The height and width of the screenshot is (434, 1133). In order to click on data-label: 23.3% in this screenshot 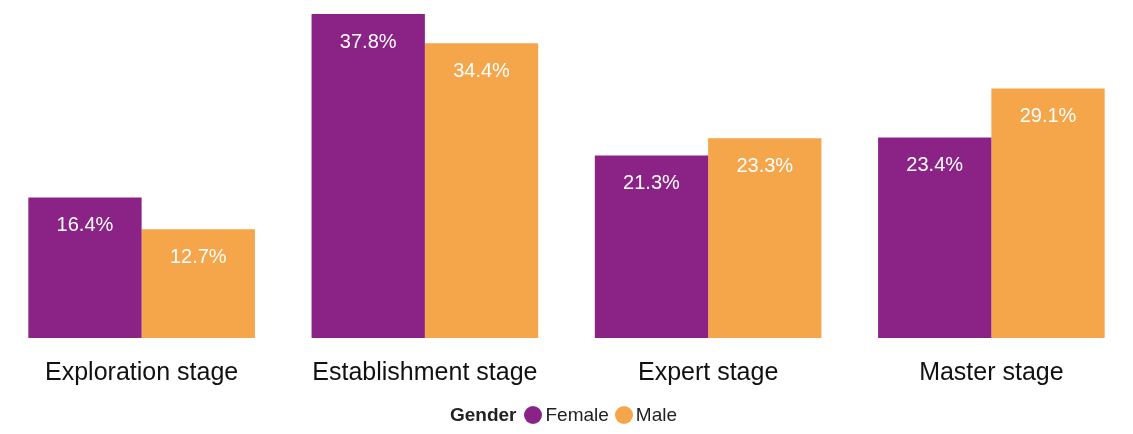, I will do `click(765, 164)`.